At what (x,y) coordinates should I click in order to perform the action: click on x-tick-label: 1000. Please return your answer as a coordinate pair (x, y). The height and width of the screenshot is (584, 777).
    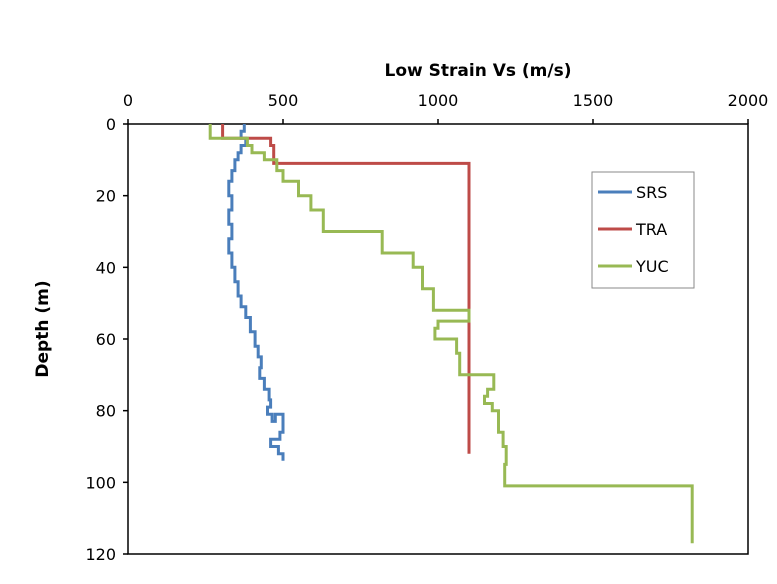
    Looking at the image, I should click on (438, 100).